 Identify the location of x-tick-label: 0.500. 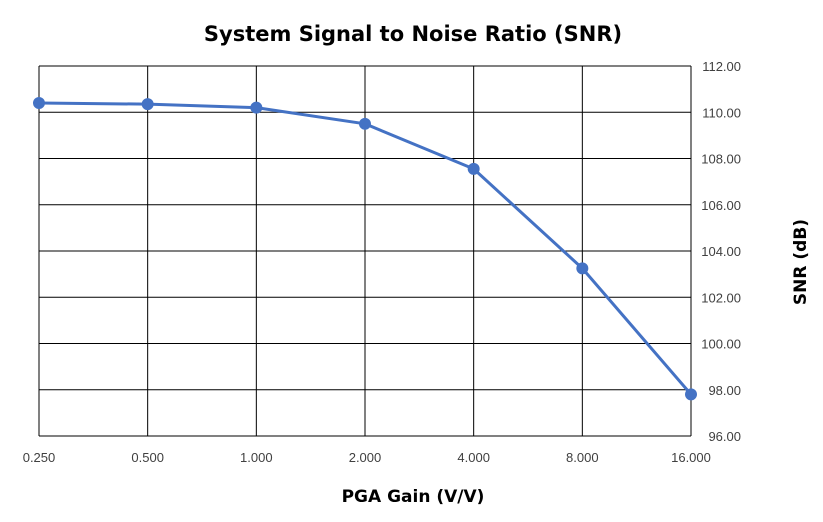
(147, 457).